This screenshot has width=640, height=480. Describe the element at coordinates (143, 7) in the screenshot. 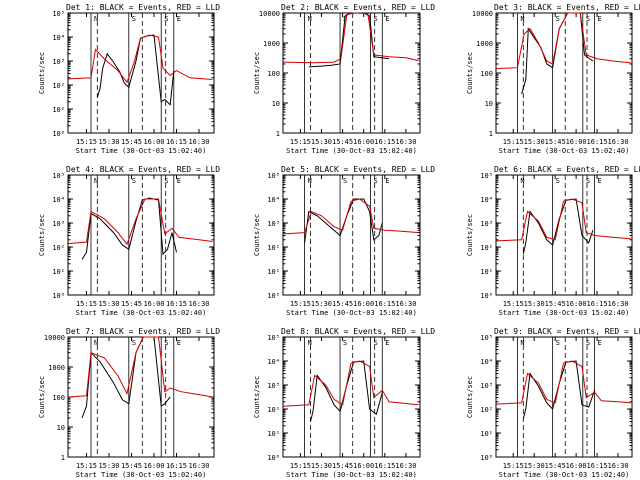

I see `panel-title: Det 1: BLACK = Events, RED = LLD` at that location.